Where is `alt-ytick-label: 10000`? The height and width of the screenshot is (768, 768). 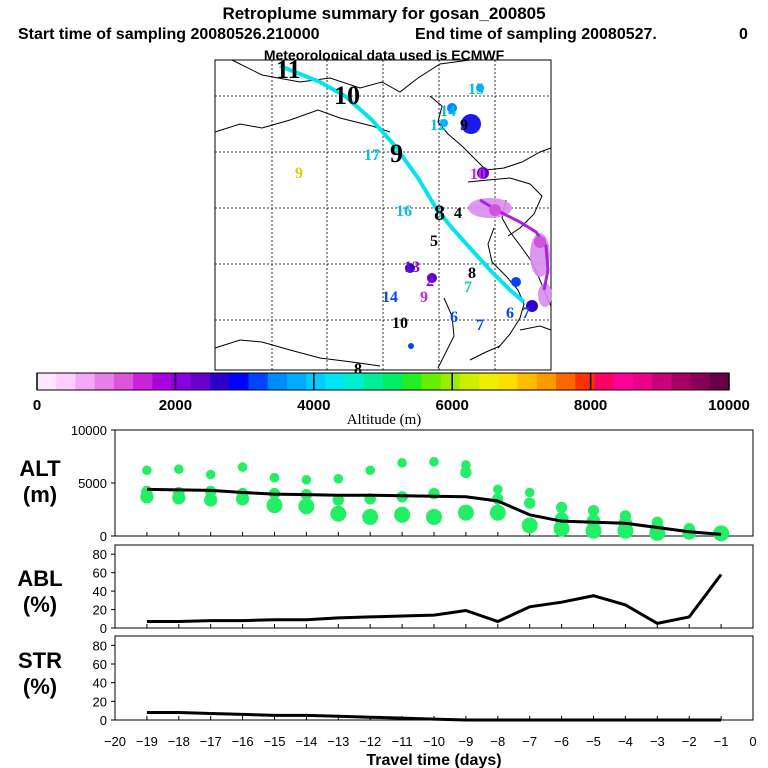
alt-ytick-label: 10000 is located at coordinates (89, 430).